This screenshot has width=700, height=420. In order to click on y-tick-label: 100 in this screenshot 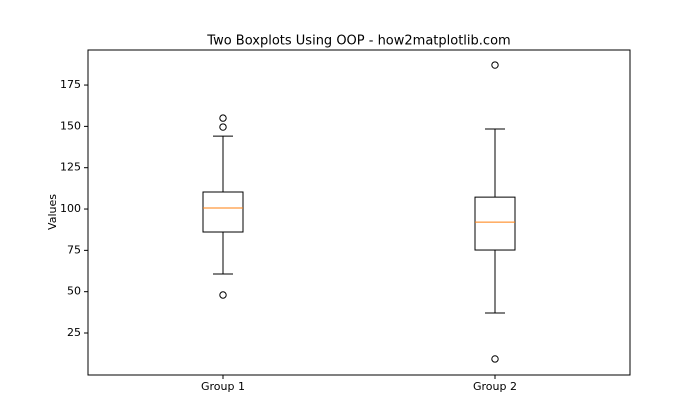, I will do `click(70, 208)`.